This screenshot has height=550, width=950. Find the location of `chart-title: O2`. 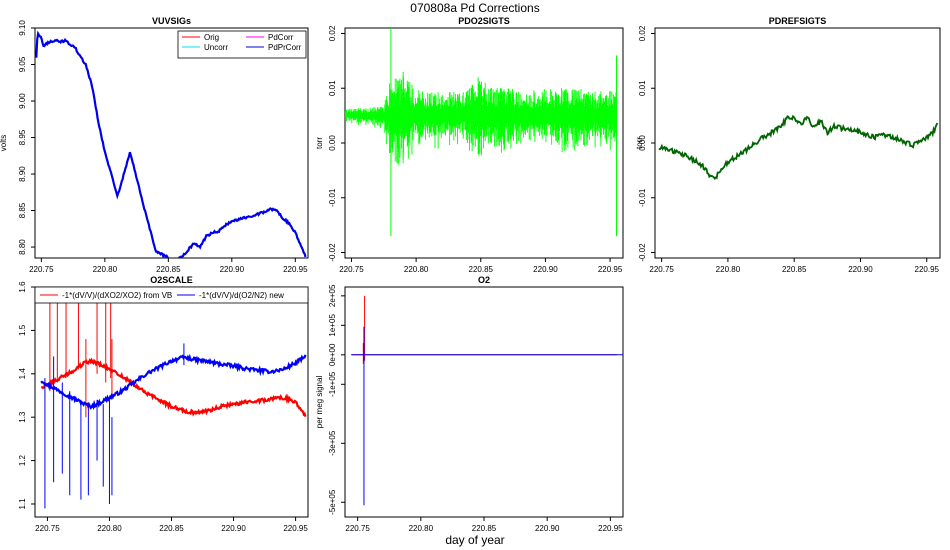

chart-title: O2 is located at coordinates (484, 280).